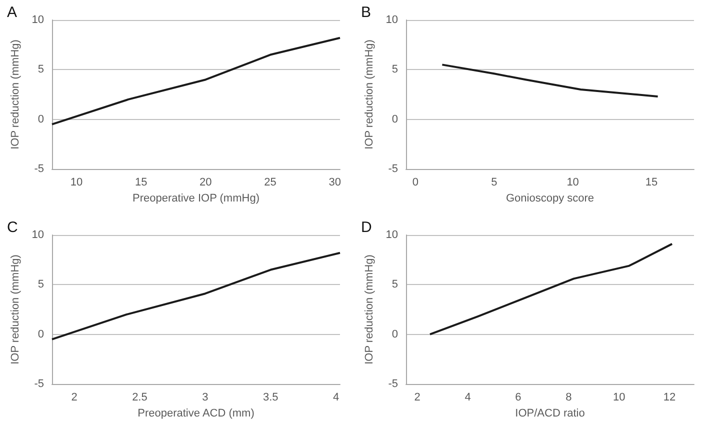  I want to click on x-tick-label: 3.5, so click(270, 398).